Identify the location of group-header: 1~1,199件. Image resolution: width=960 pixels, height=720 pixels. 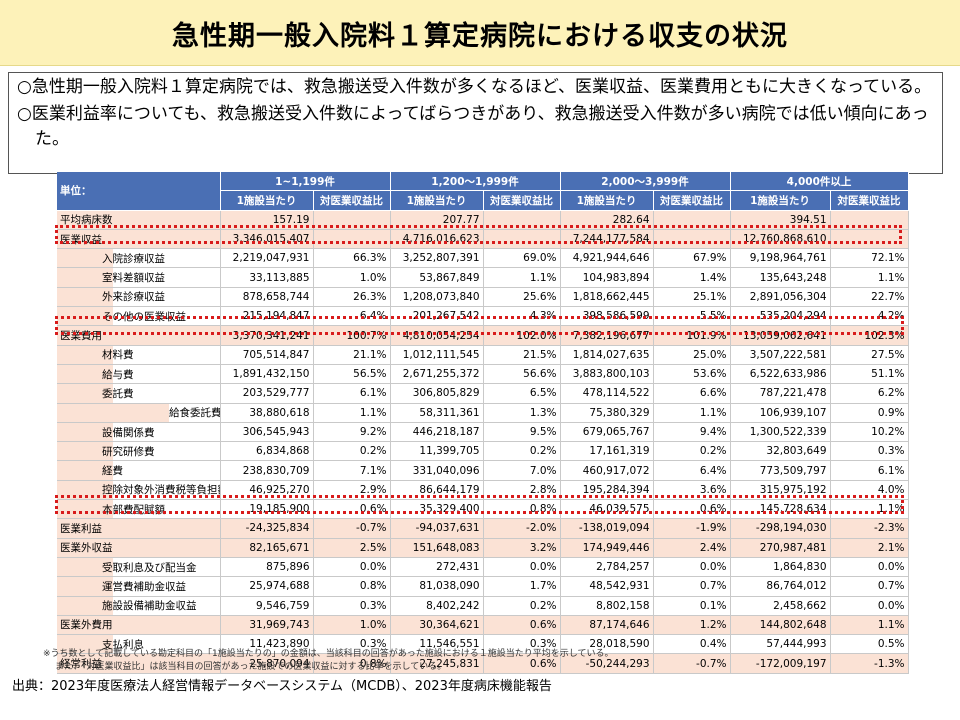
(305, 182).